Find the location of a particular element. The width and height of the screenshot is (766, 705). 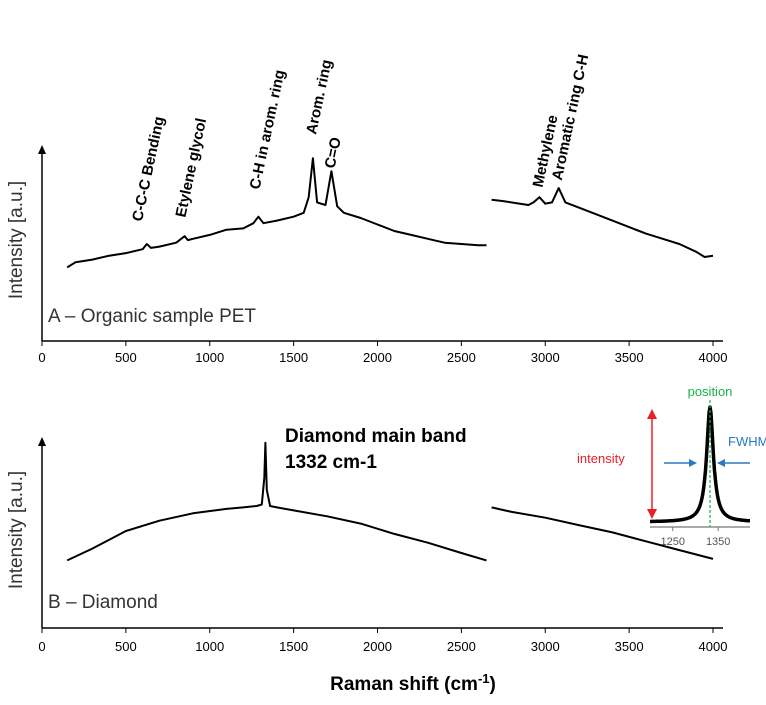

fwhm-arrow-right-head is located at coordinates (721, 463).